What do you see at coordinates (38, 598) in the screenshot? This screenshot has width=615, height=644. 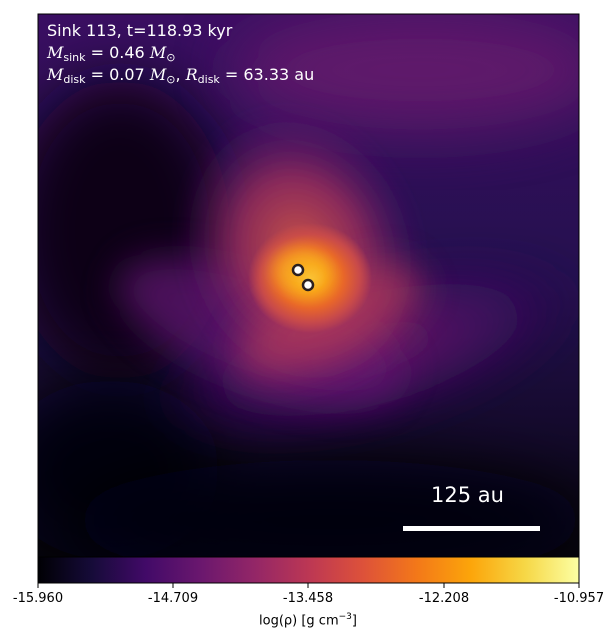 I see `colorbar-tick-label: -15.960` at bounding box center [38, 598].